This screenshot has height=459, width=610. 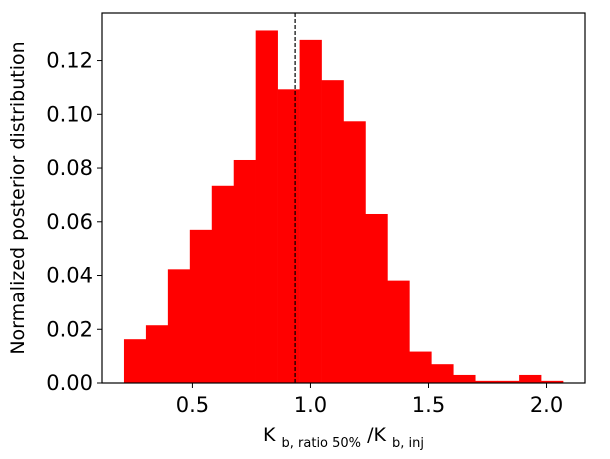 I want to click on x-tick-label: 1.5, so click(x=428, y=405).